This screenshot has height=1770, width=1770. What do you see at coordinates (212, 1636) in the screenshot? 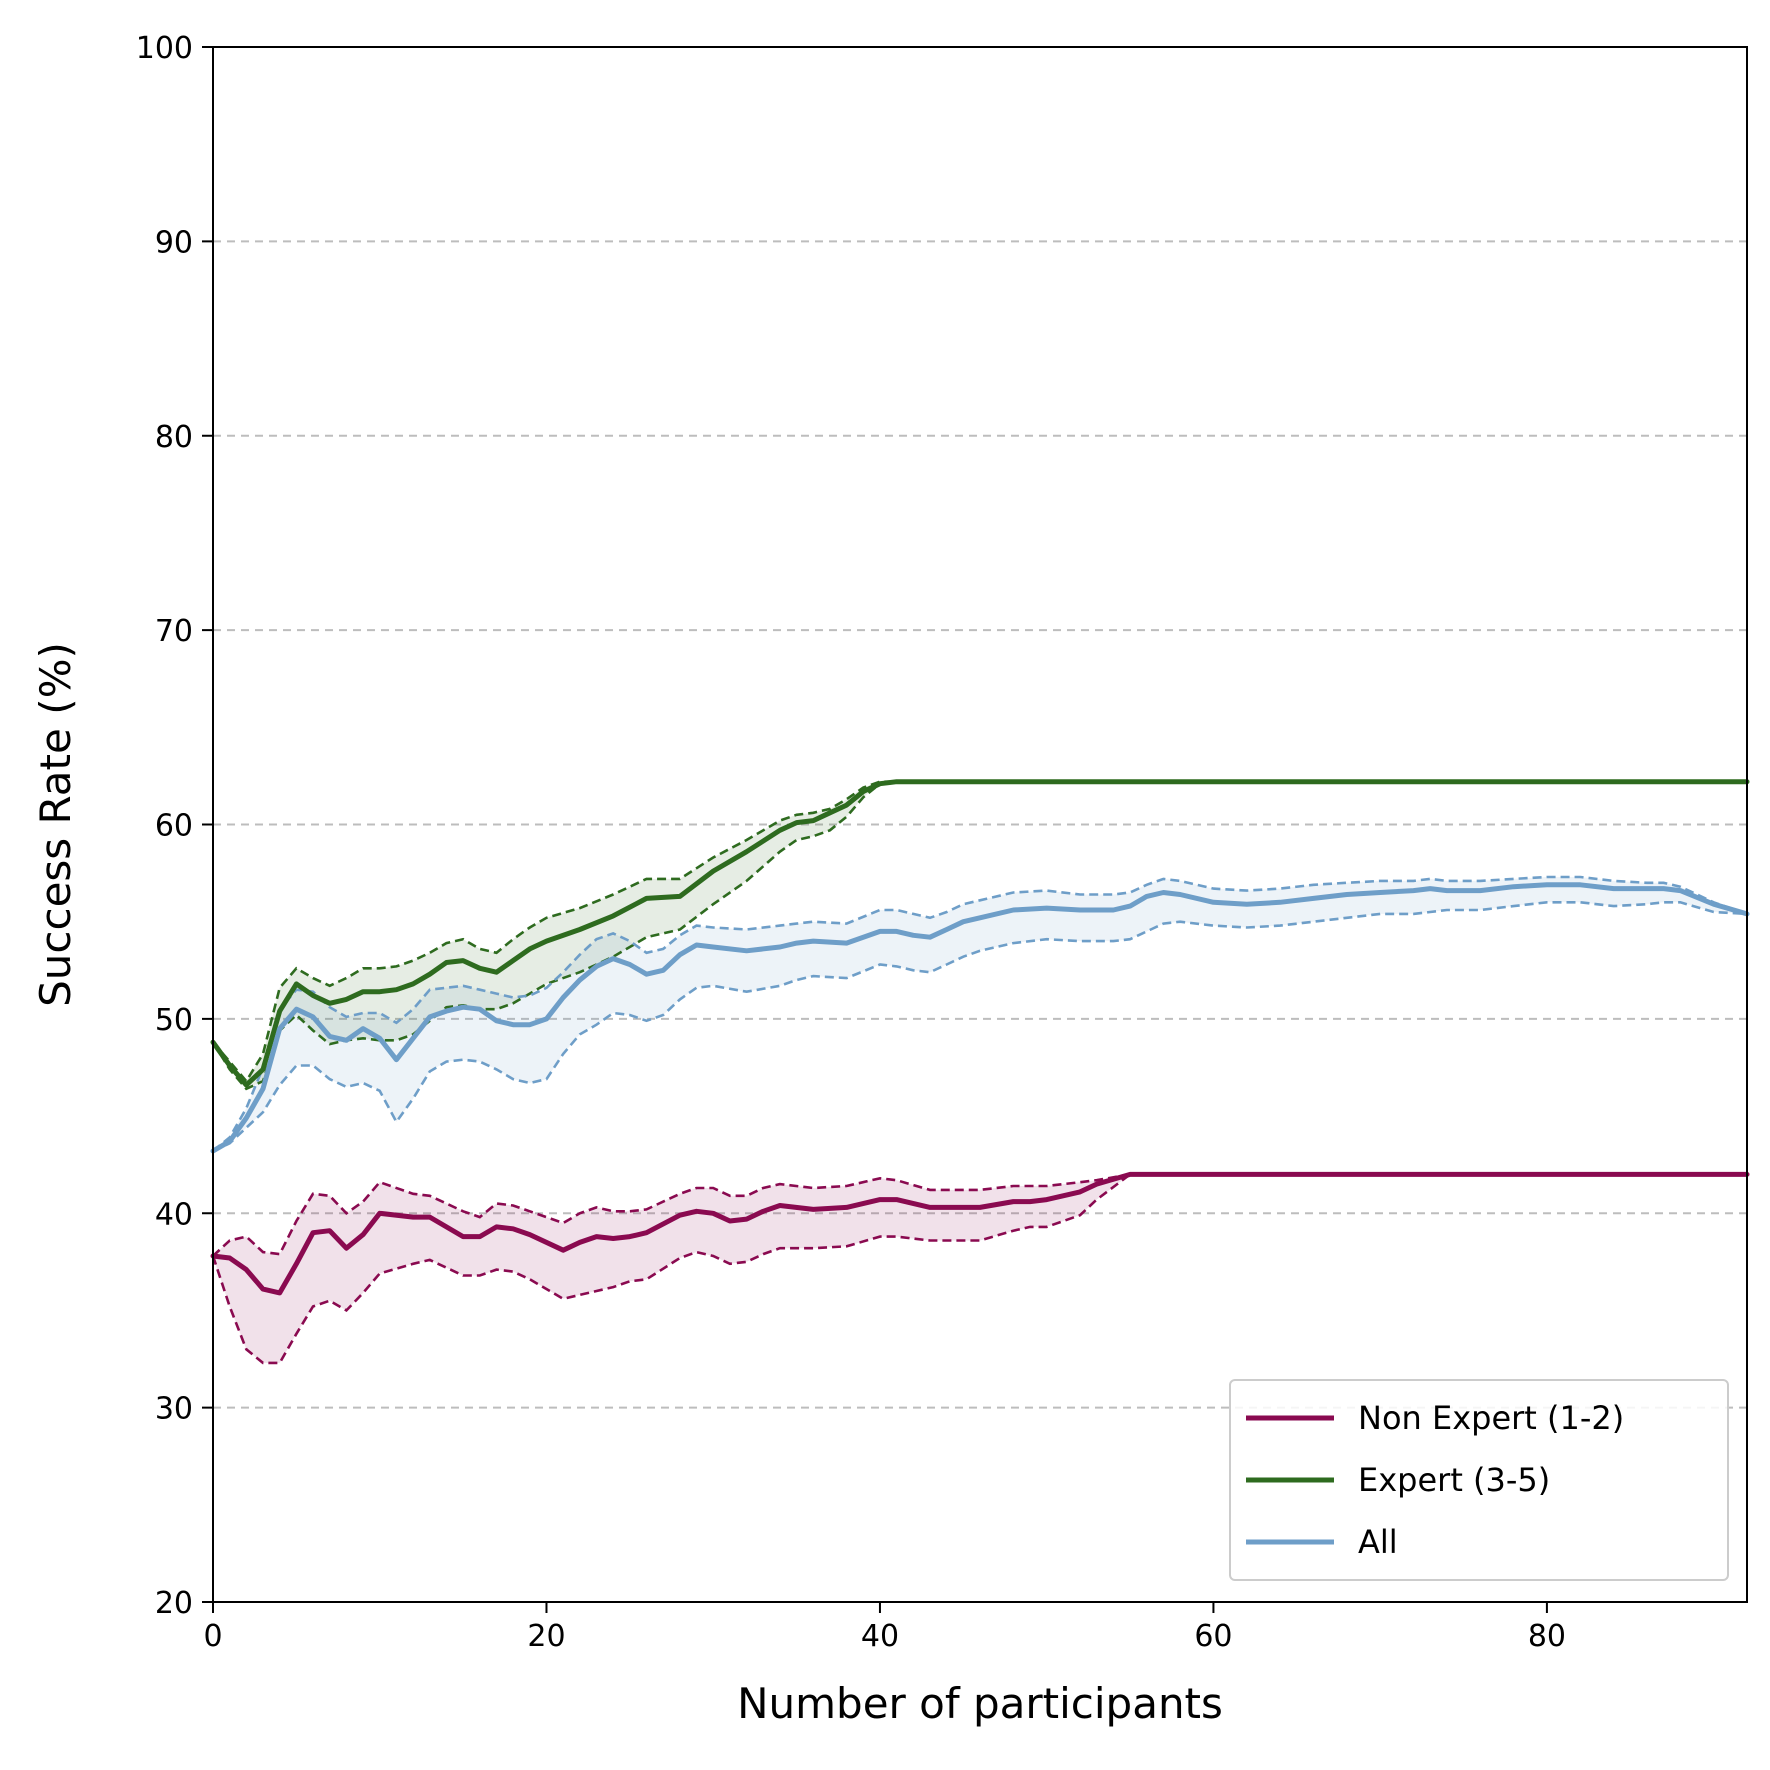
I see `x-tick-label-0: 0` at bounding box center [212, 1636].